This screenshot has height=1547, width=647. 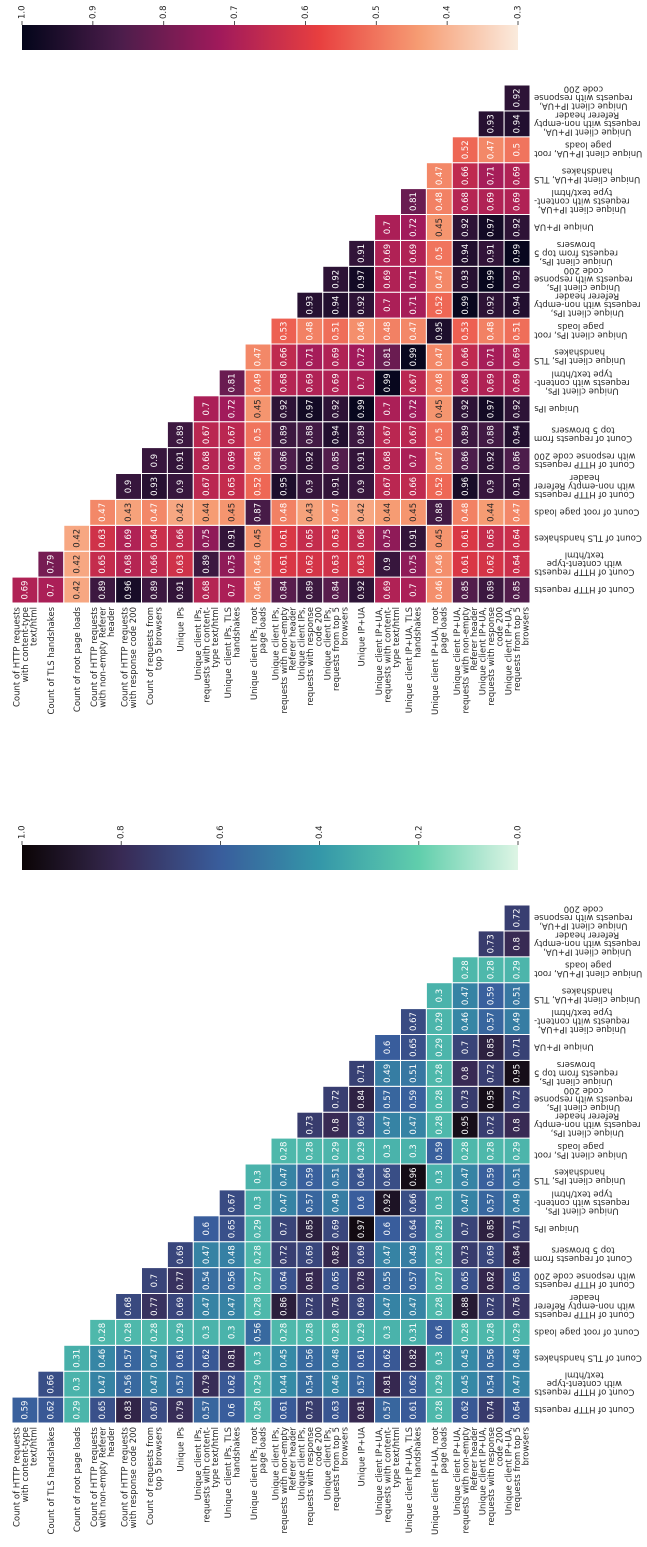 I want to click on cell-value: 0.49, so click(x=518, y=1021).